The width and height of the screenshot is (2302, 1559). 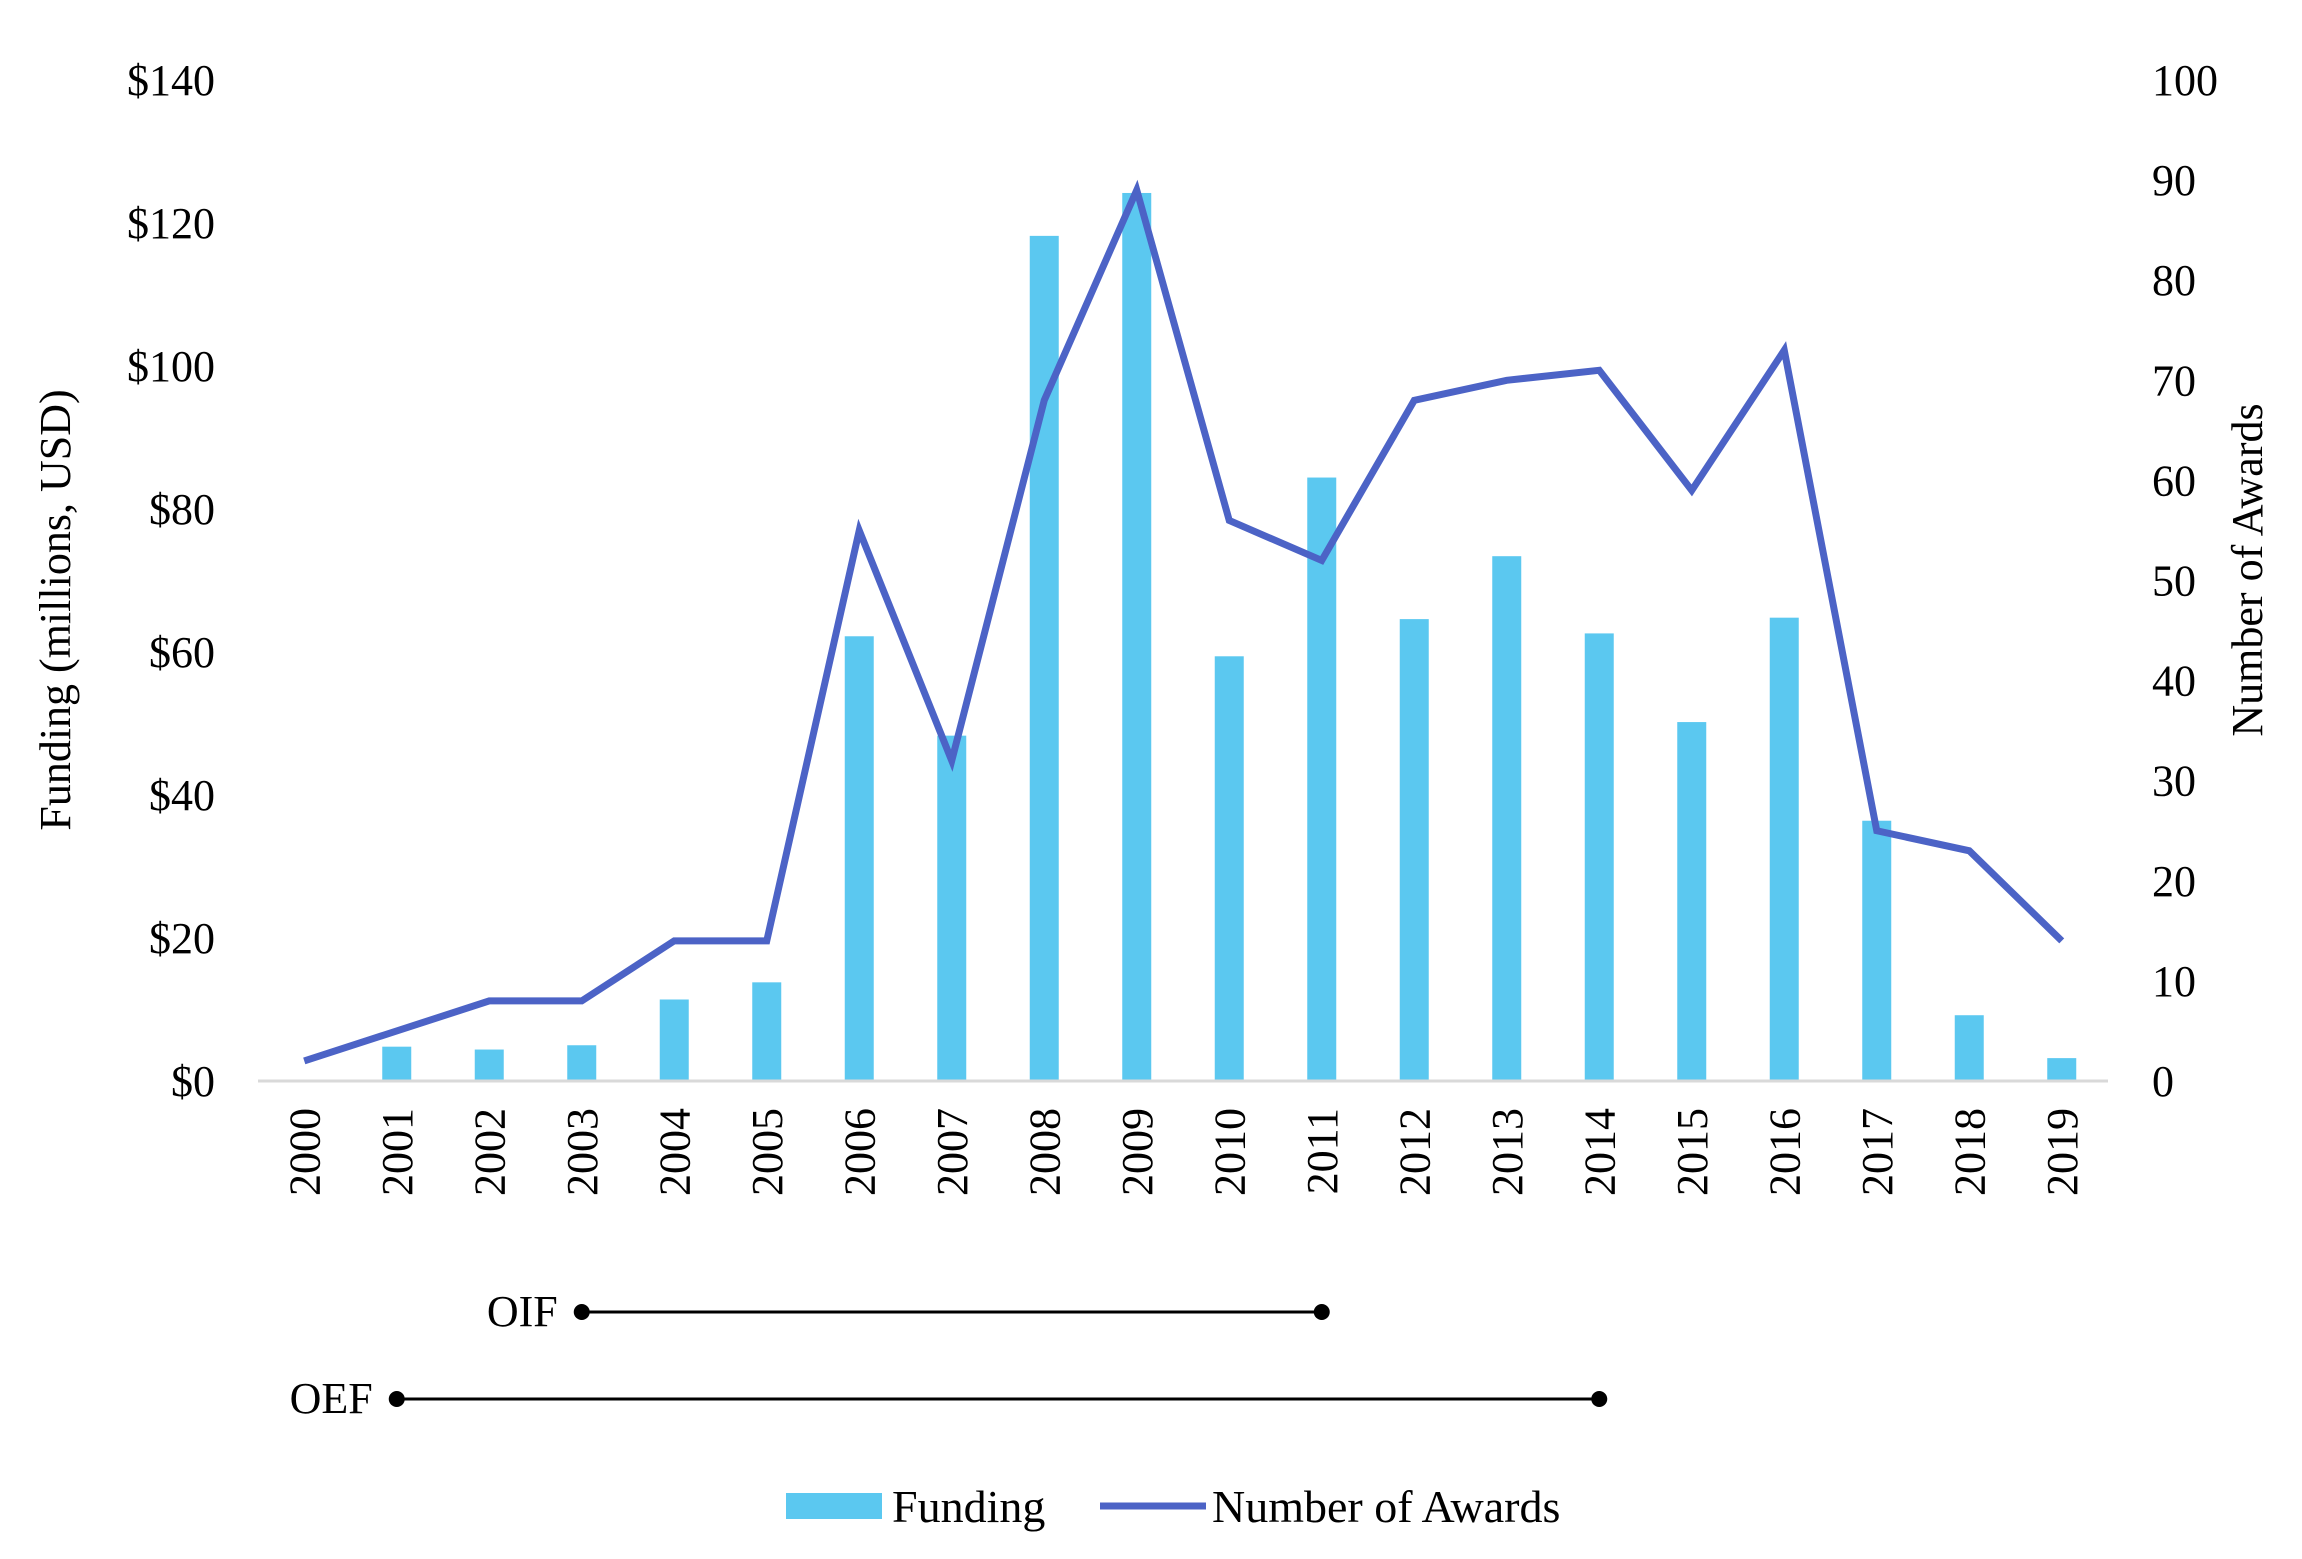 What do you see at coordinates (2174, 981) in the screenshot?
I see `right-tick-label: 10` at bounding box center [2174, 981].